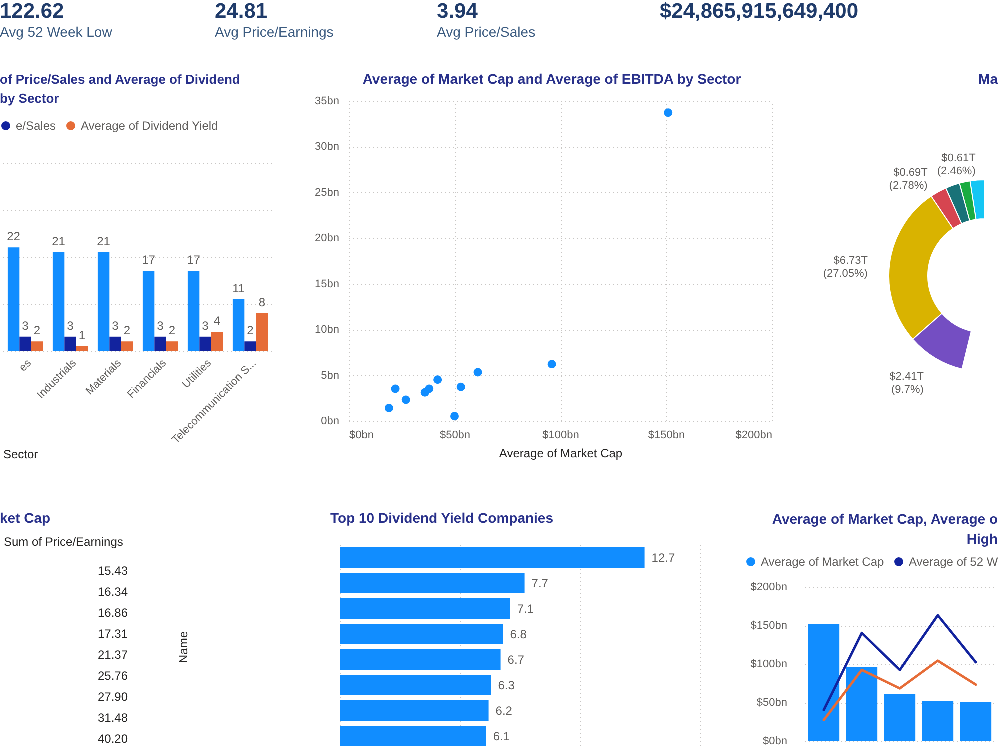 This screenshot has height=750, width=1000. What do you see at coordinates (769, 588) in the screenshot?
I see `y-tick-label: $200bn` at bounding box center [769, 588].